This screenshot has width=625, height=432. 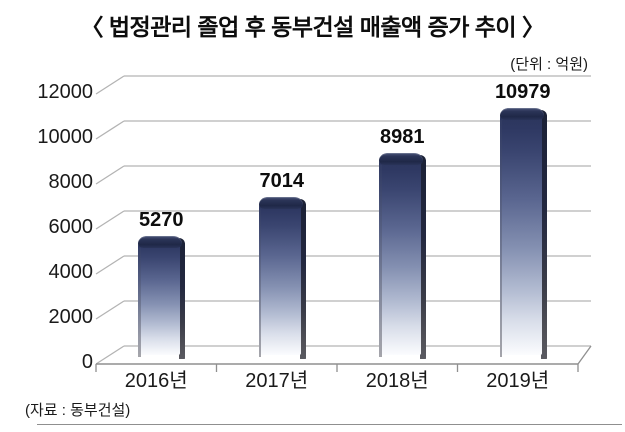 I want to click on x-axis-category-label: 2019년, so click(x=518, y=381).